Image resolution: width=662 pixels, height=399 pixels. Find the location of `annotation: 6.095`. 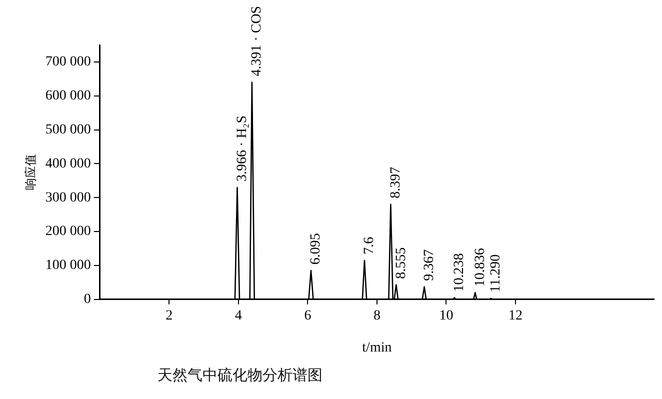

annotation: 6.095 is located at coordinates (316, 249).